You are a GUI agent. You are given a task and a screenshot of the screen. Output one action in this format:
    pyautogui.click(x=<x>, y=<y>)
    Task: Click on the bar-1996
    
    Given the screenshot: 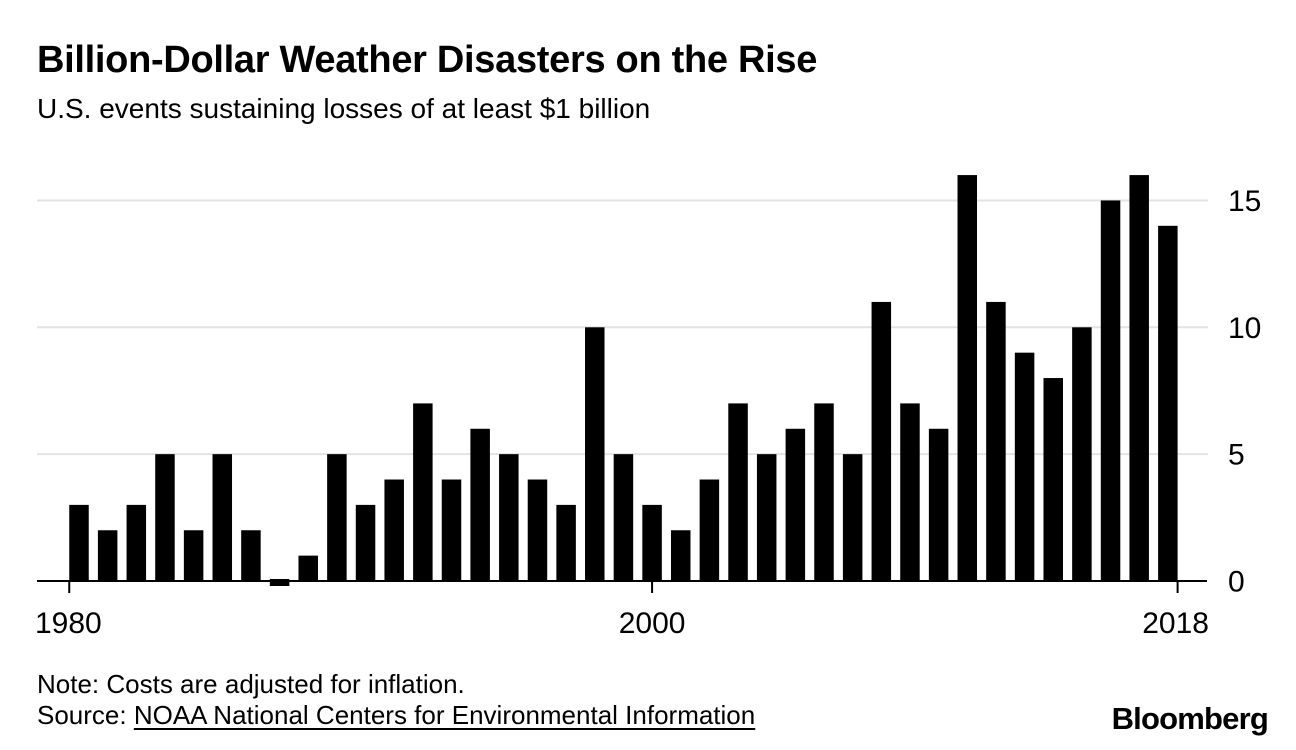 What is the action you would take?
    pyautogui.click(x=537, y=530)
    